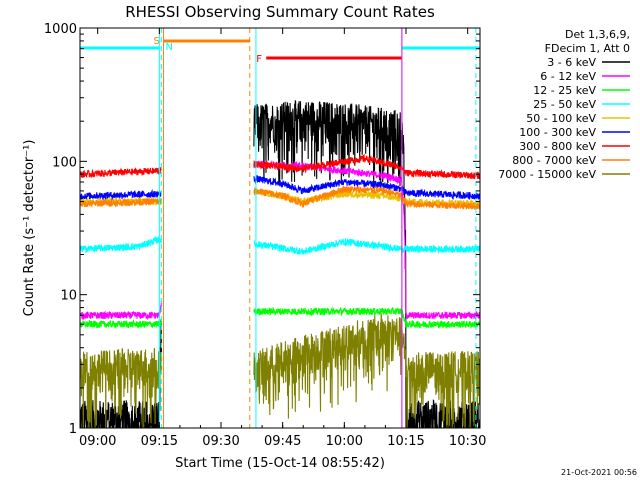 The width and height of the screenshot is (640, 480). Describe the element at coordinates (568, 76) in the screenshot. I see `legend-label: 6 - 12 keV` at that location.